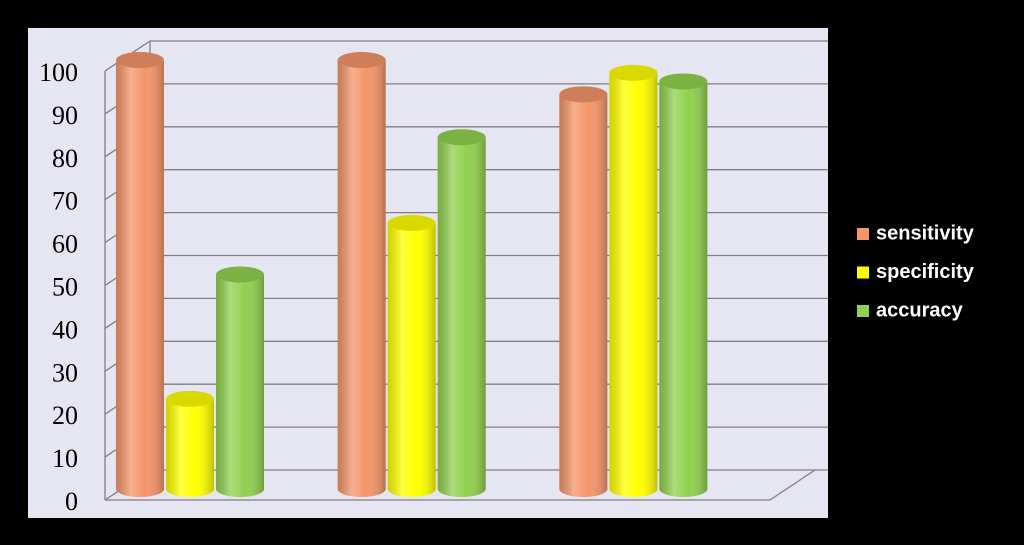 Image resolution: width=1024 pixels, height=545 pixels. Describe the element at coordinates (65, 158) in the screenshot. I see `y-tick-label: 80` at that location.